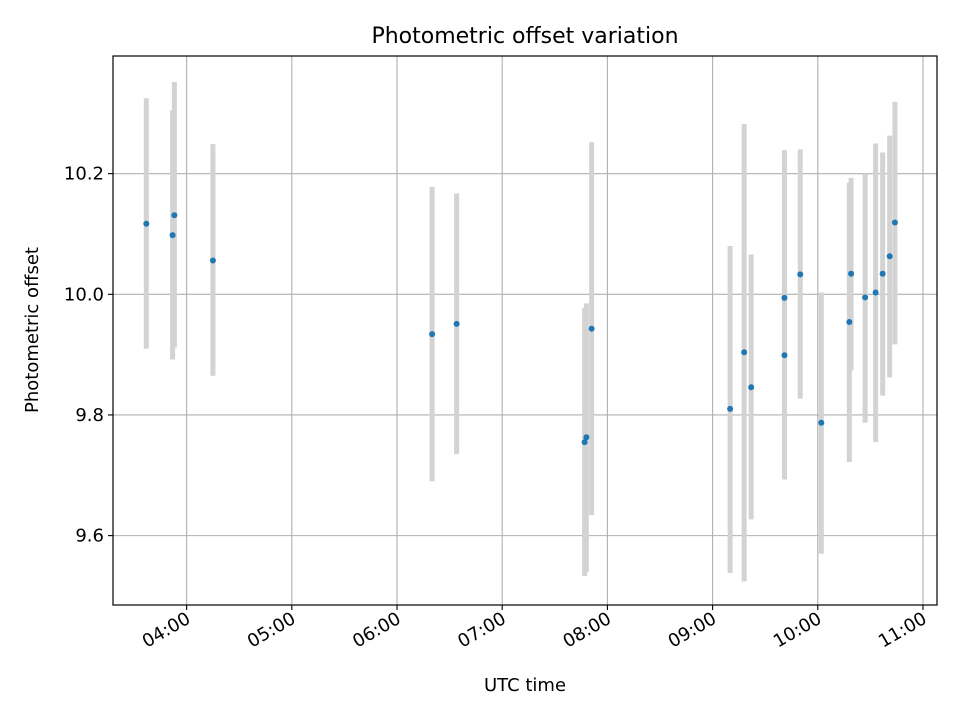 The image size is (960, 720). Describe the element at coordinates (902, 630) in the screenshot. I see `x-tick-label: 11:00` at that location.